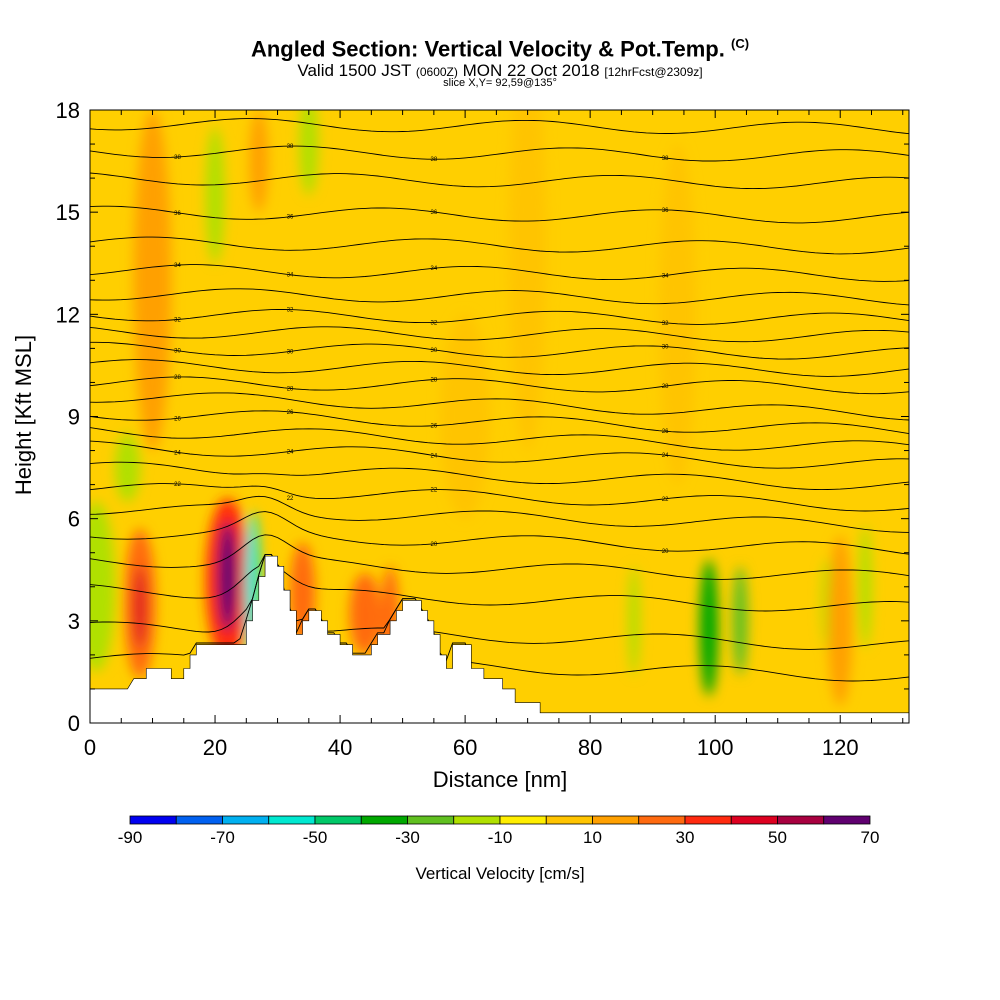 The width and height of the screenshot is (1000, 1000). I want to click on x-tick-label: 40, so click(340, 747).